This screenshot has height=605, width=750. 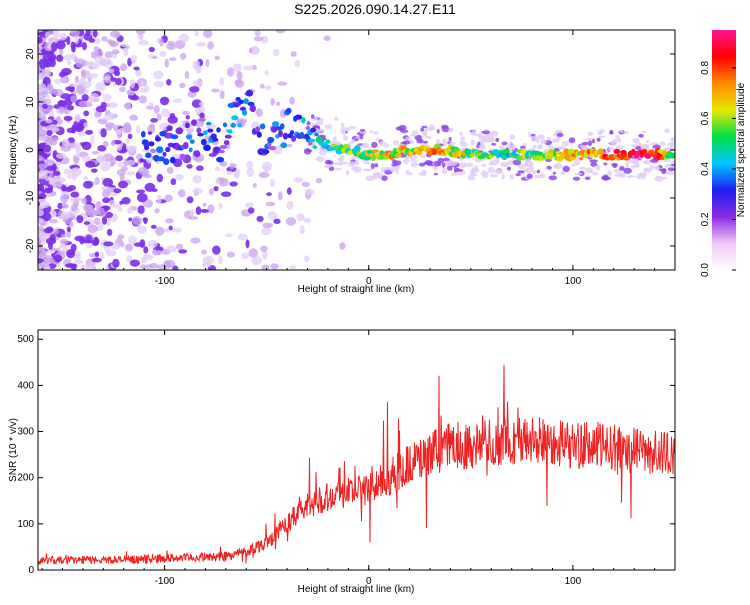 What do you see at coordinates (356, 589) in the screenshot?
I see `snr-x-label: Height of straight line (km)` at bounding box center [356, 589].